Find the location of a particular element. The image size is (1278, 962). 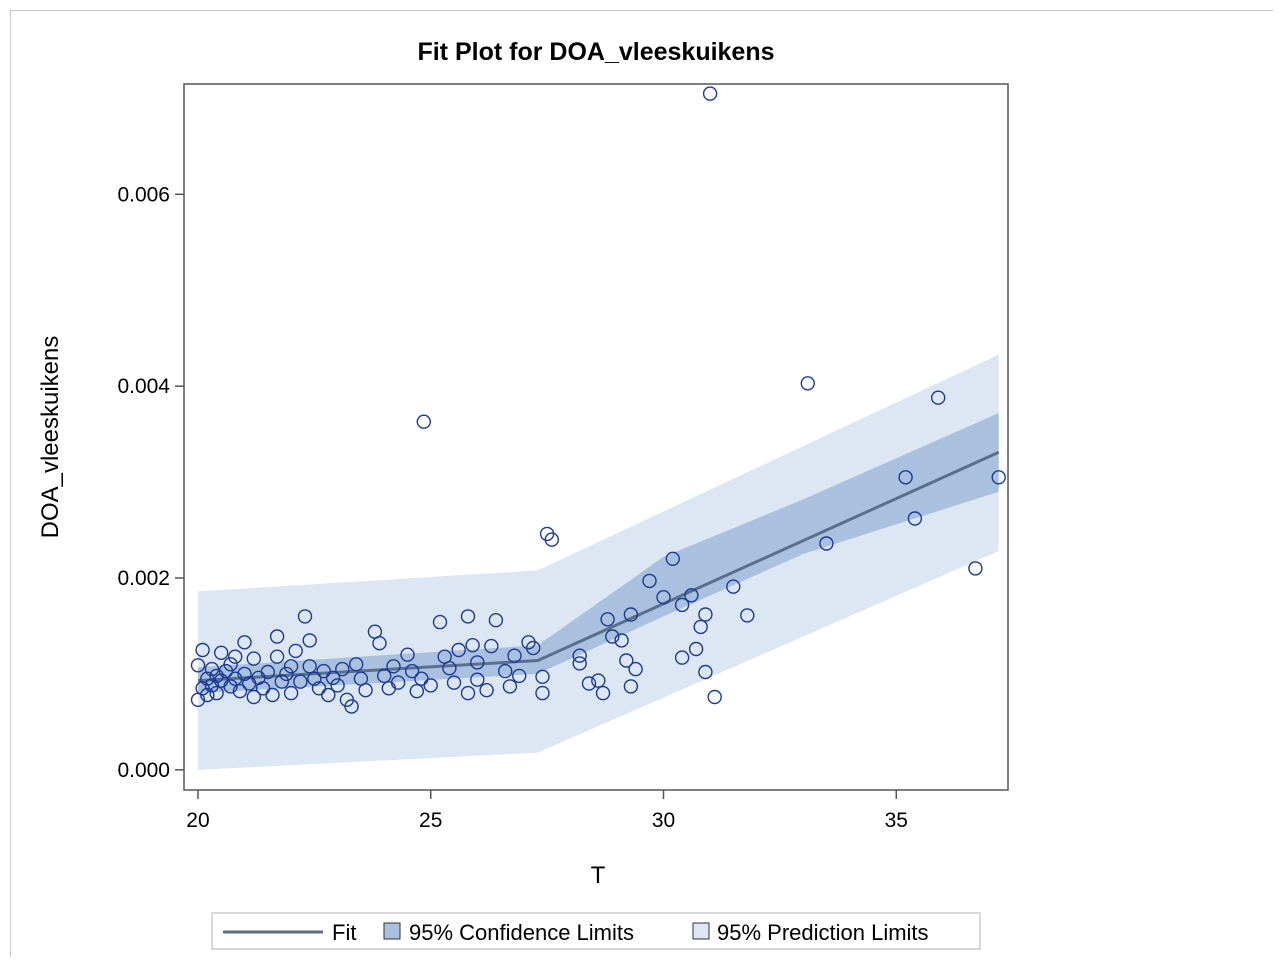

legend-box is located at coordinates (596, 931).